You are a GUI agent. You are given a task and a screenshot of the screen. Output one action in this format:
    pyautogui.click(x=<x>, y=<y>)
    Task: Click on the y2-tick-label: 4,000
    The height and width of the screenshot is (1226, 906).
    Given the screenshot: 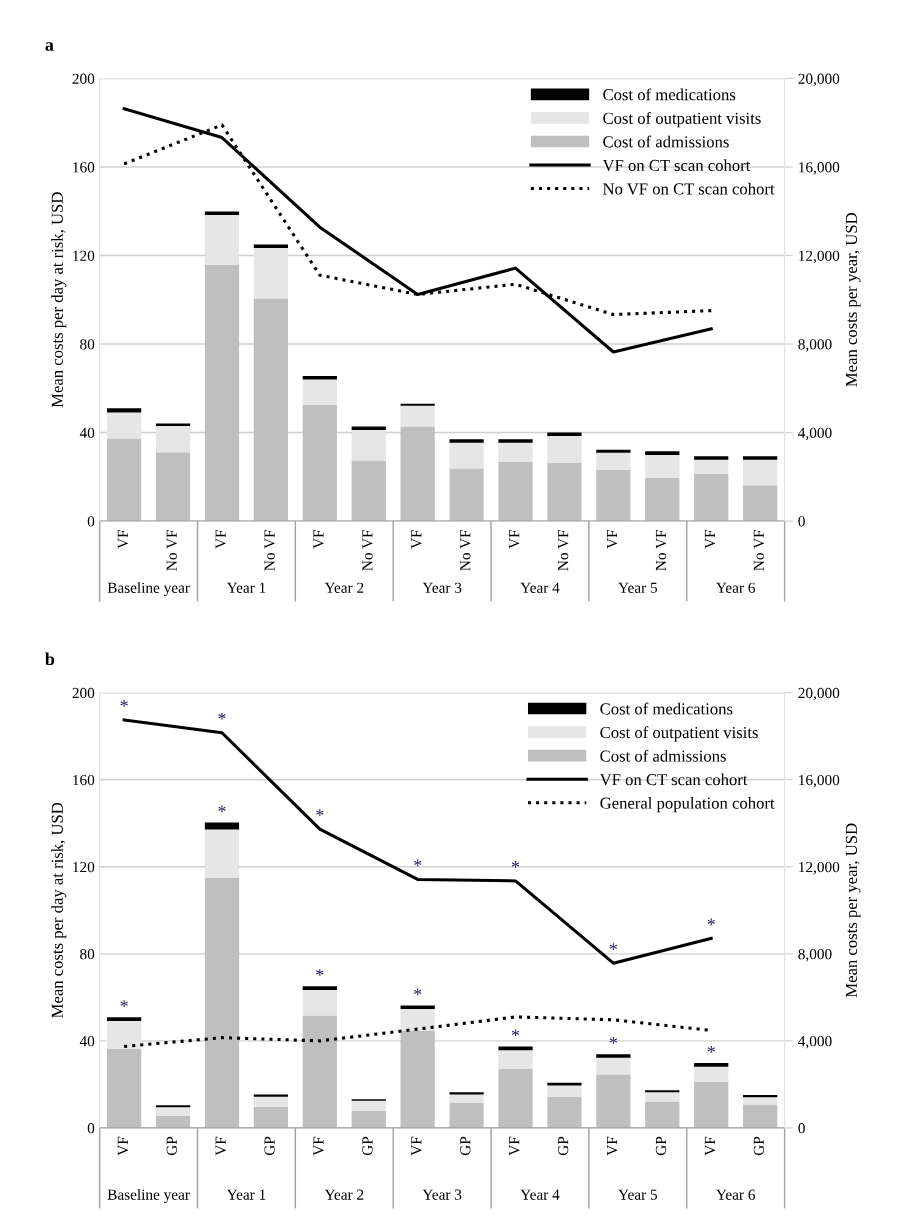 What is the action you would take?
    pyautogui.click(x=815, y=434)
    